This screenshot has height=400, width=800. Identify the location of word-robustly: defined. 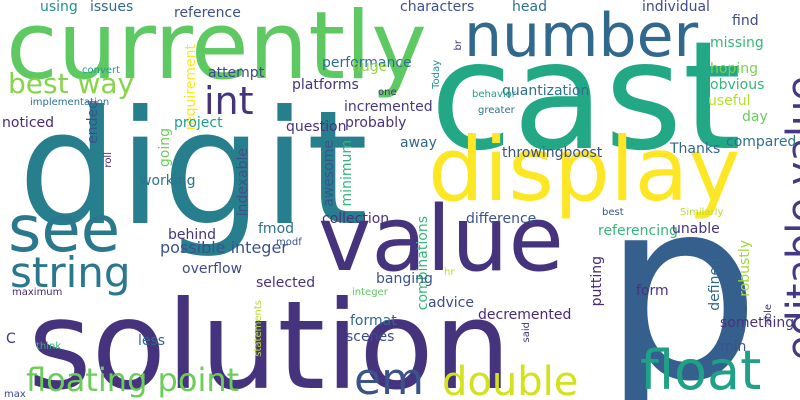
(715, 284).